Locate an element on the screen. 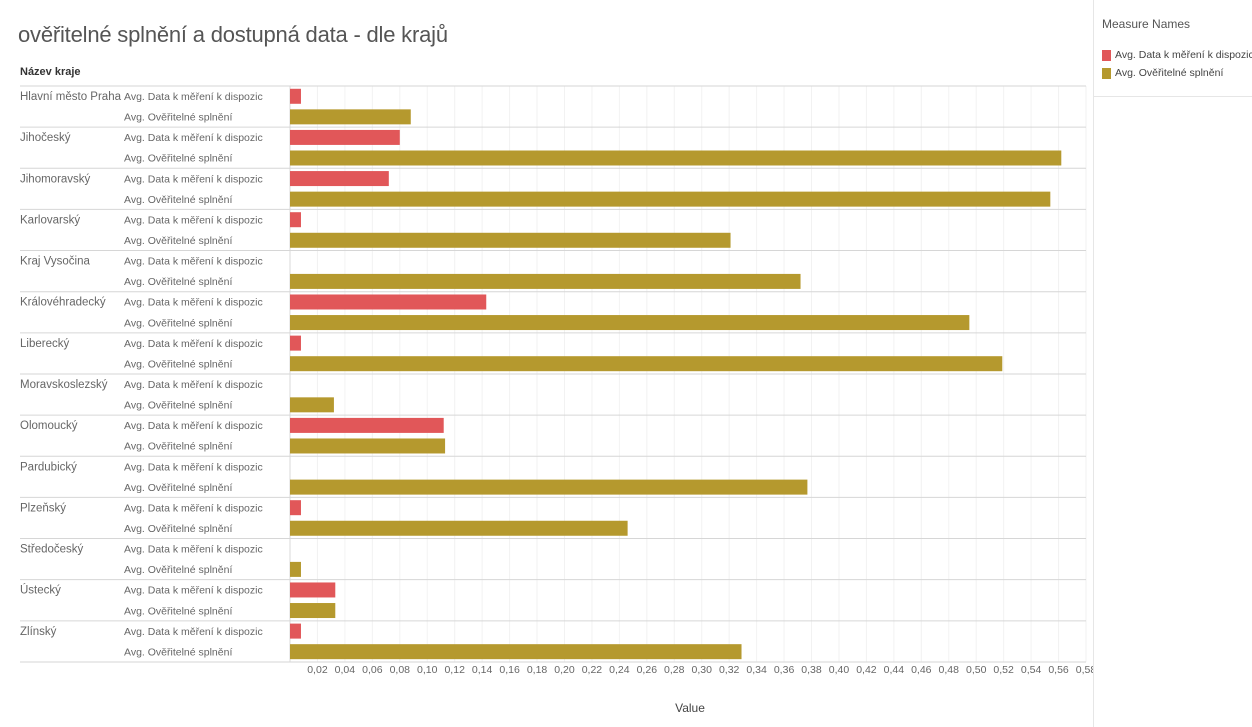 Image resolution: width=1252 pixels, height=727 pixels. x-tick-label: 0,20 is located at coordinates (564, 670).